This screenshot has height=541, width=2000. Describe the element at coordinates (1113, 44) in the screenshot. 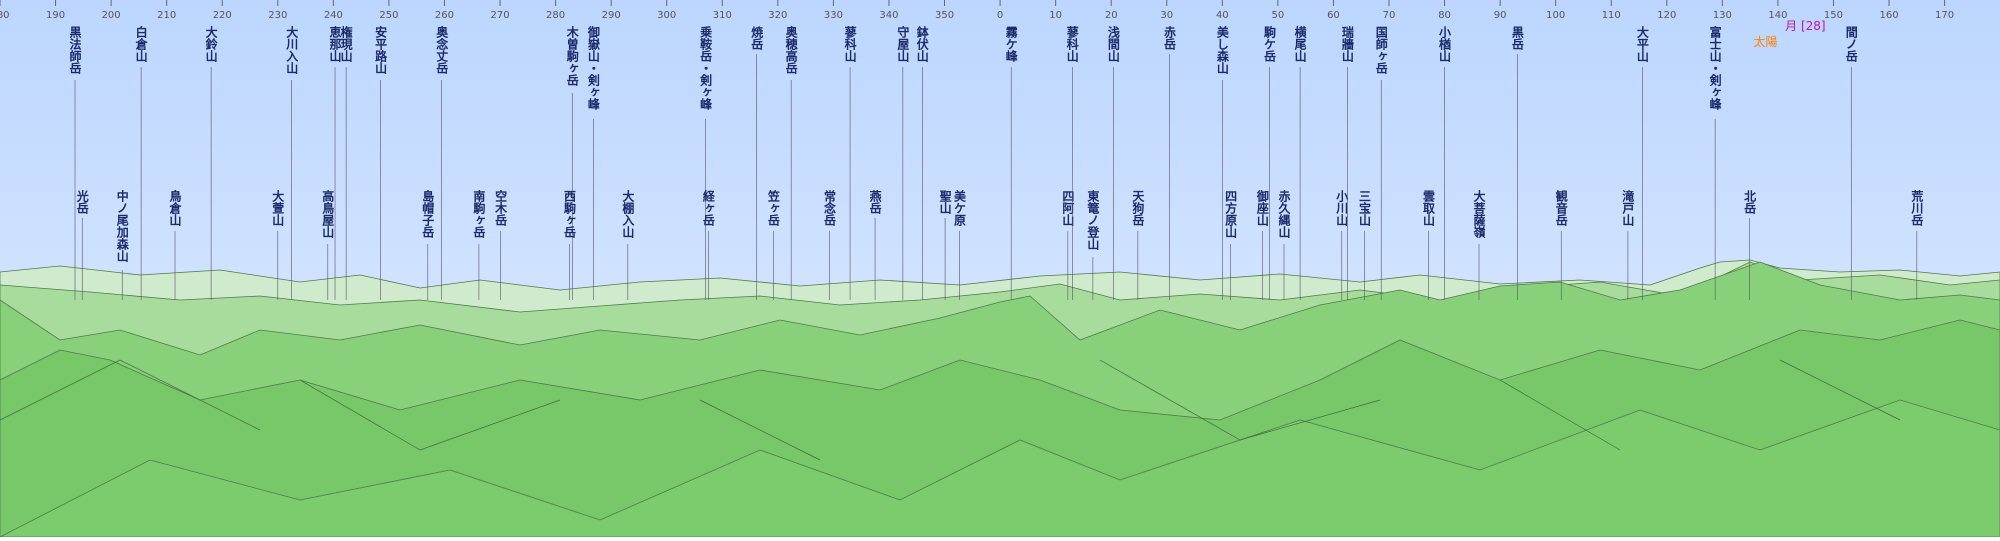

I see `peak-label: 浅間山` at that location.